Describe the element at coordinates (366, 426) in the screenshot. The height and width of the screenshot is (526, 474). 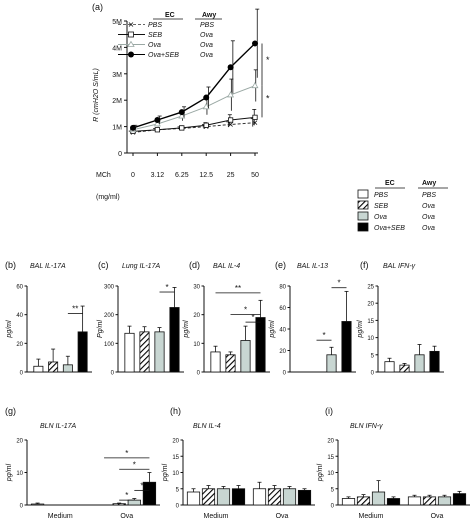
I see `panel-title: BLN IFN-γ` at that location.